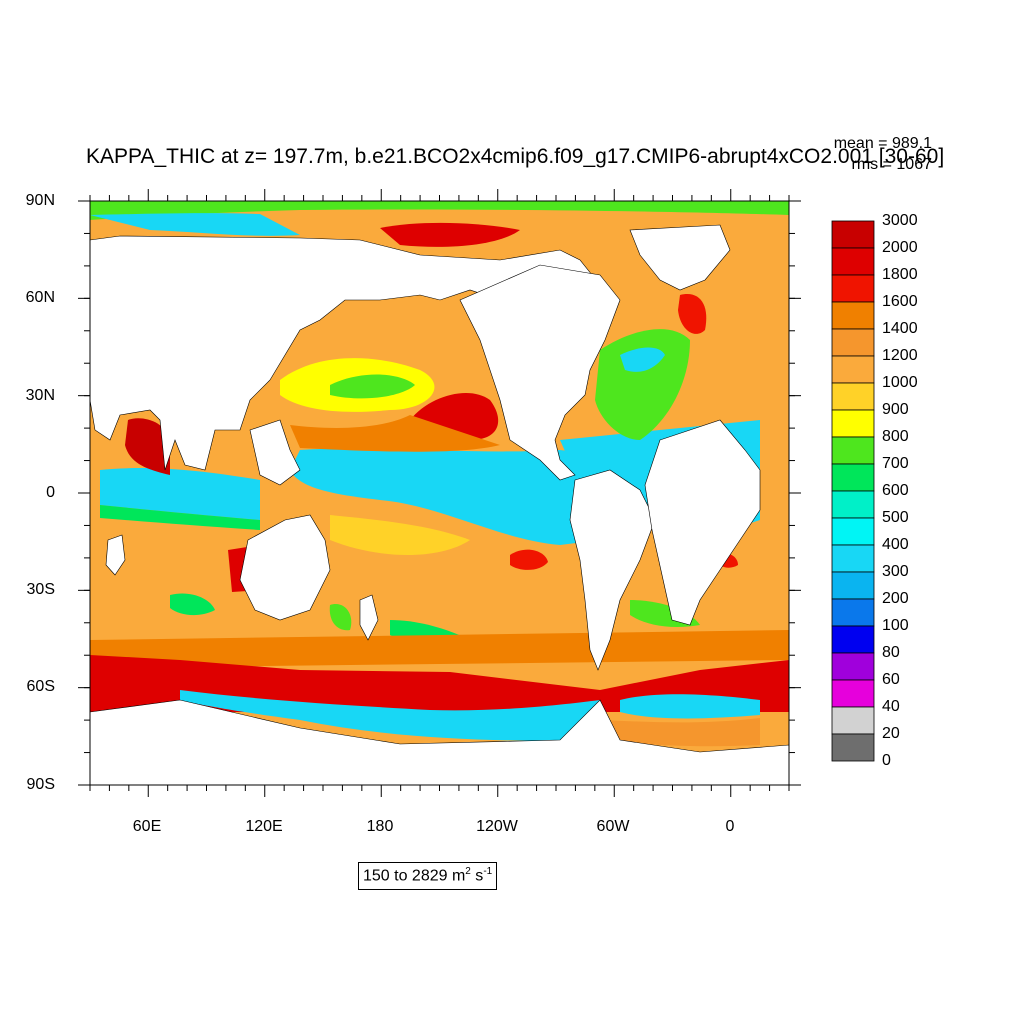 The height and width of the screenshot is (1024, 1024). I want to click on antarctic-cyan, so click(390, 715).